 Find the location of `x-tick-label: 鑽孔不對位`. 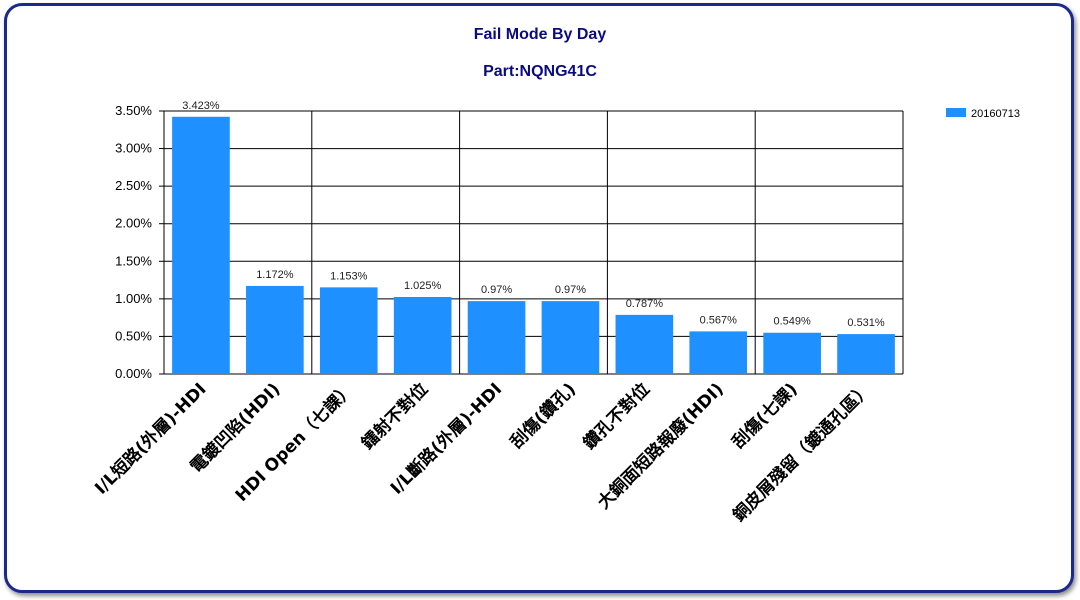

x-tick-label: 鑽孔不對位 is located at coordinates (616, 416).